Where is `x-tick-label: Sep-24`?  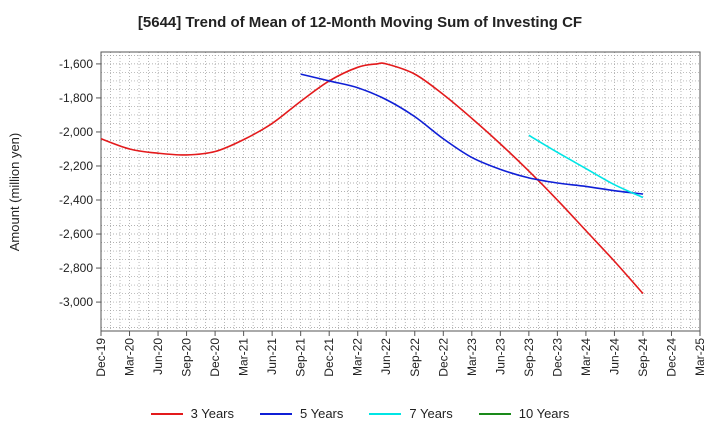
x-tick-label: Sep-24 is located at coordinates (643, 357).